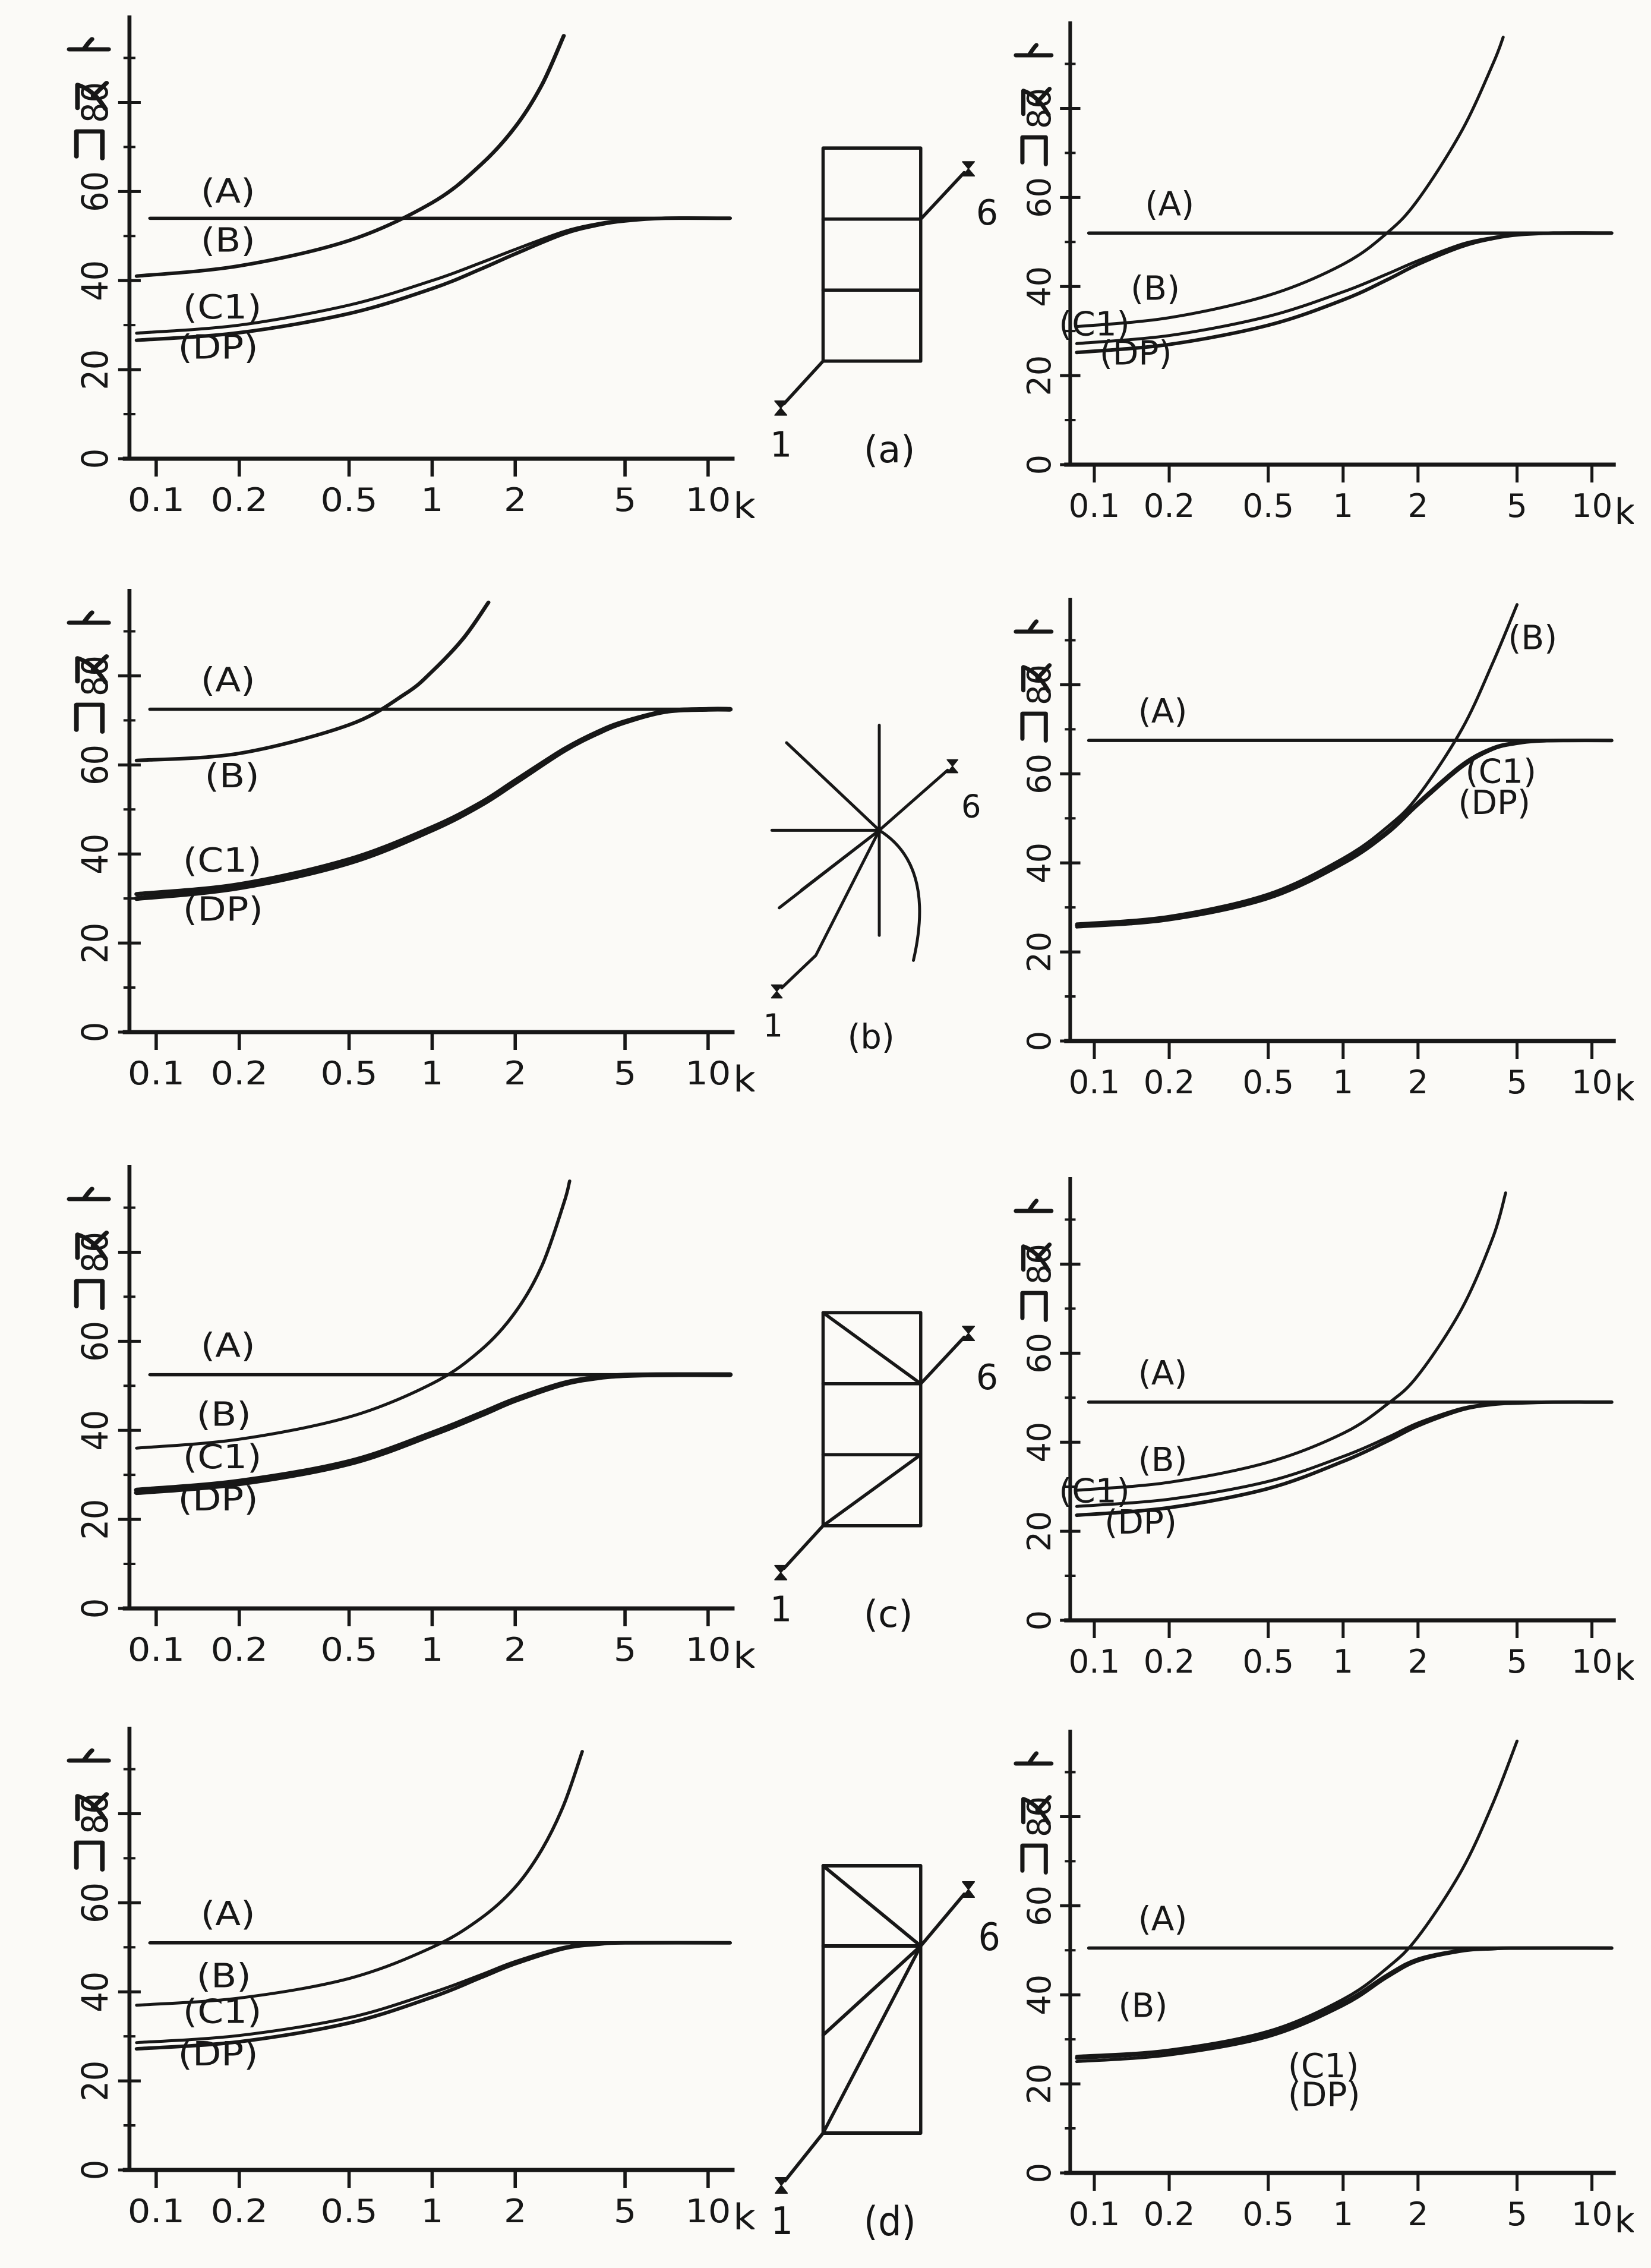 The image size is (1651, 2268). Describe the element at coordinates (871, 1037) in the screenshot. I see `diagram-b-caption: (b)` at that location.